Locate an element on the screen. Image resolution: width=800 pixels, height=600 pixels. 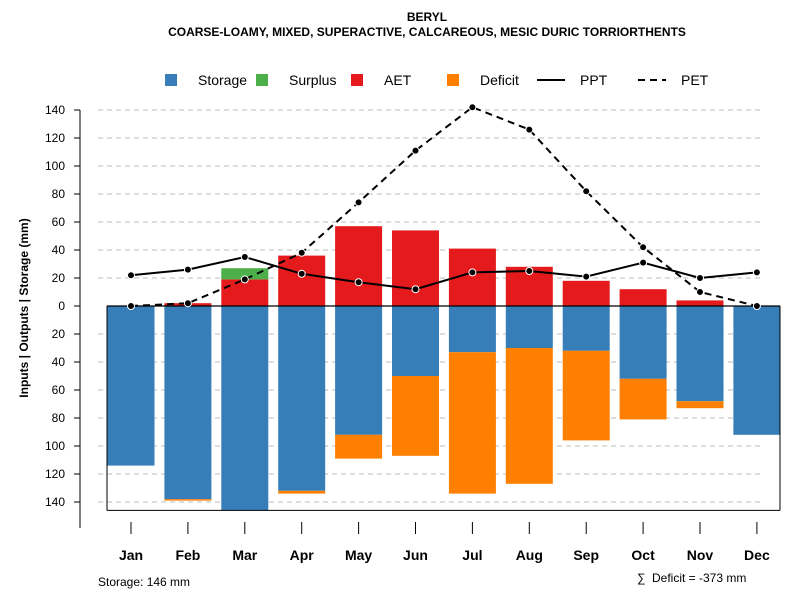
bar-storage-oct is located at coordinates (643, 342).